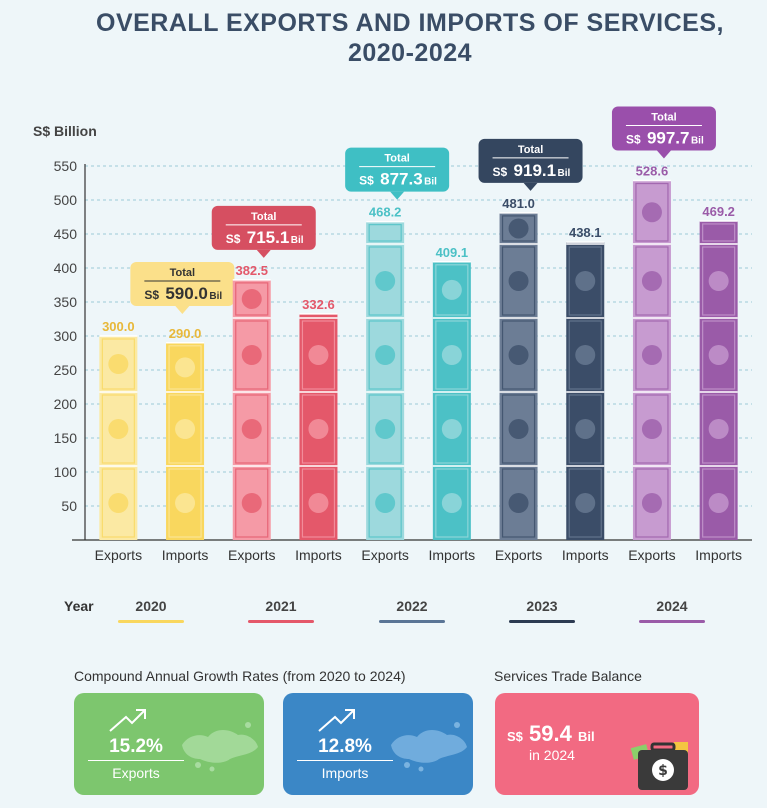 Image resolution: width=767 pixels, height=808 pixels. What do you see at coordinates (336, 720) in the screenshot?
I see `growth-arrow-icon` at bounding box center [336, 720].